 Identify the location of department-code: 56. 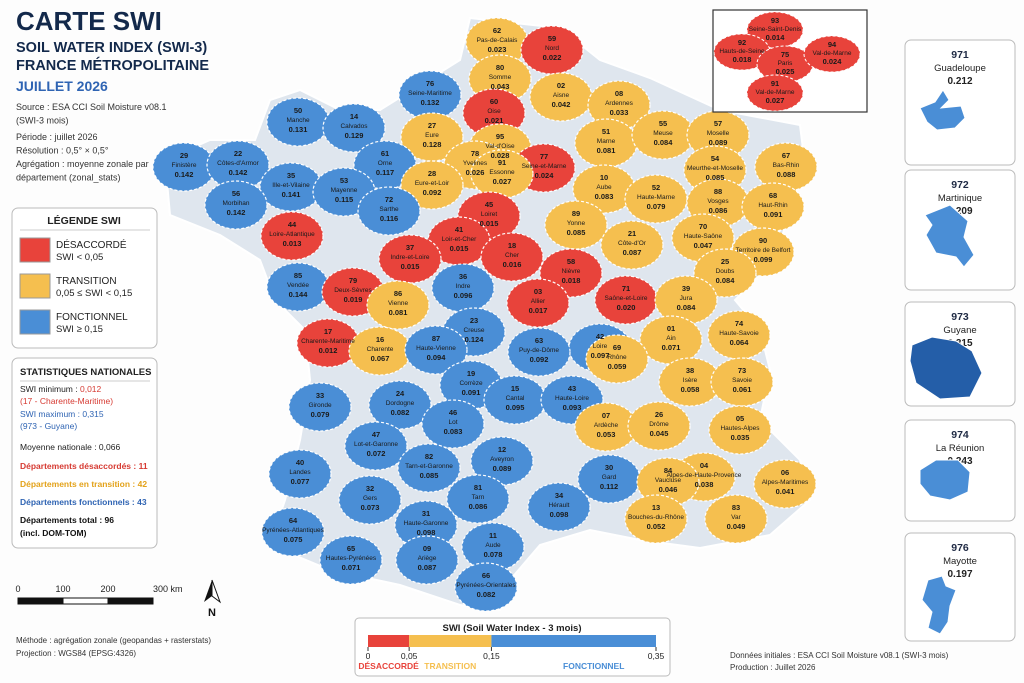
(236, 193).